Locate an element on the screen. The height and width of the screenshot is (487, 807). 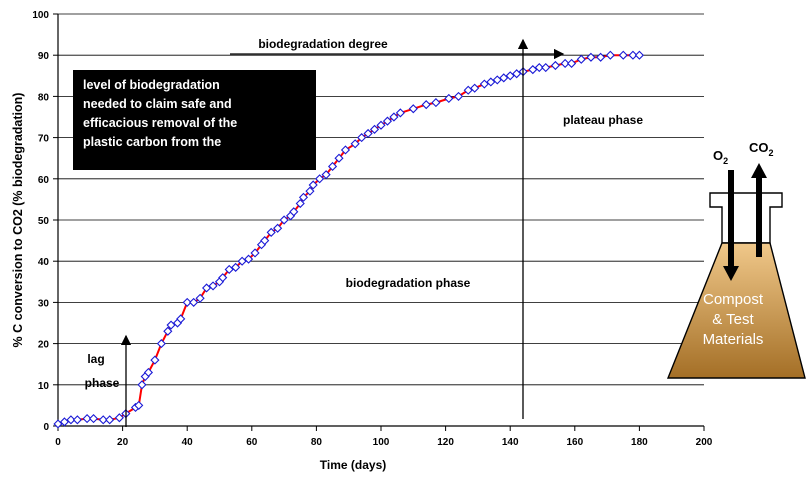
x-axis-ticks: 0 20 40 60 80 100 120 140 160 180 200 is located at coordinates (384, 437).